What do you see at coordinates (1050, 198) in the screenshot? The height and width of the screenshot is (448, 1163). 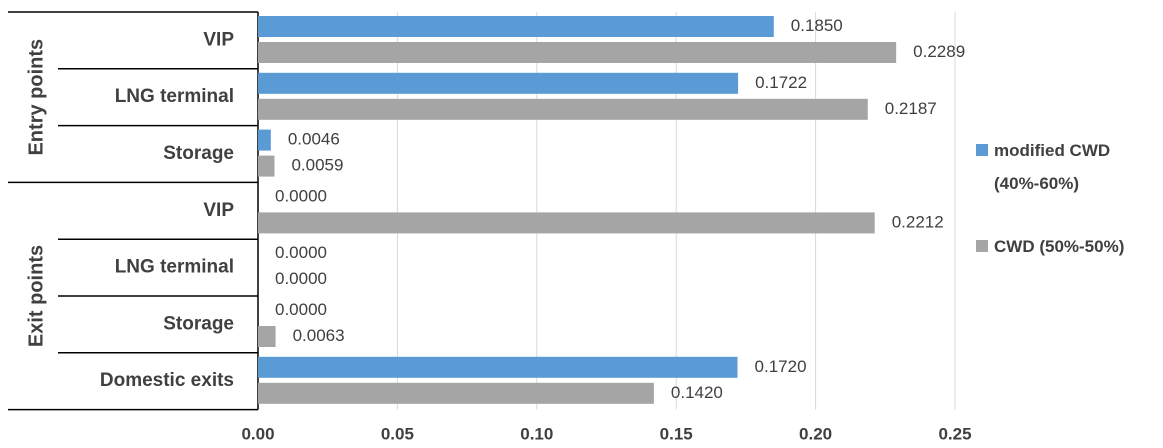 I see `legend: modified CWD (40%-60%) CWD (50%-50%)` at bounding box center [1050, 198].